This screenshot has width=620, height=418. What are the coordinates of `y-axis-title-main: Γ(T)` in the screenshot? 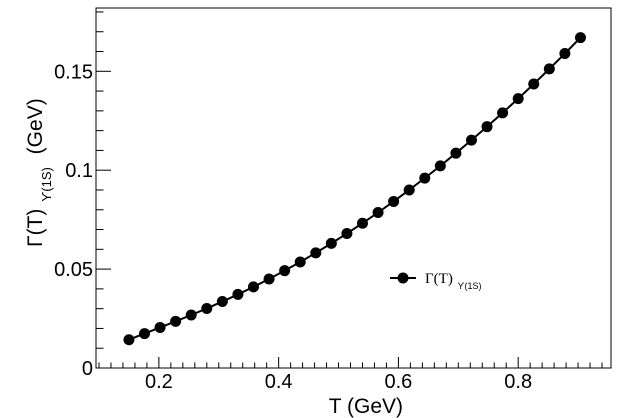 It's located at (35, 228).